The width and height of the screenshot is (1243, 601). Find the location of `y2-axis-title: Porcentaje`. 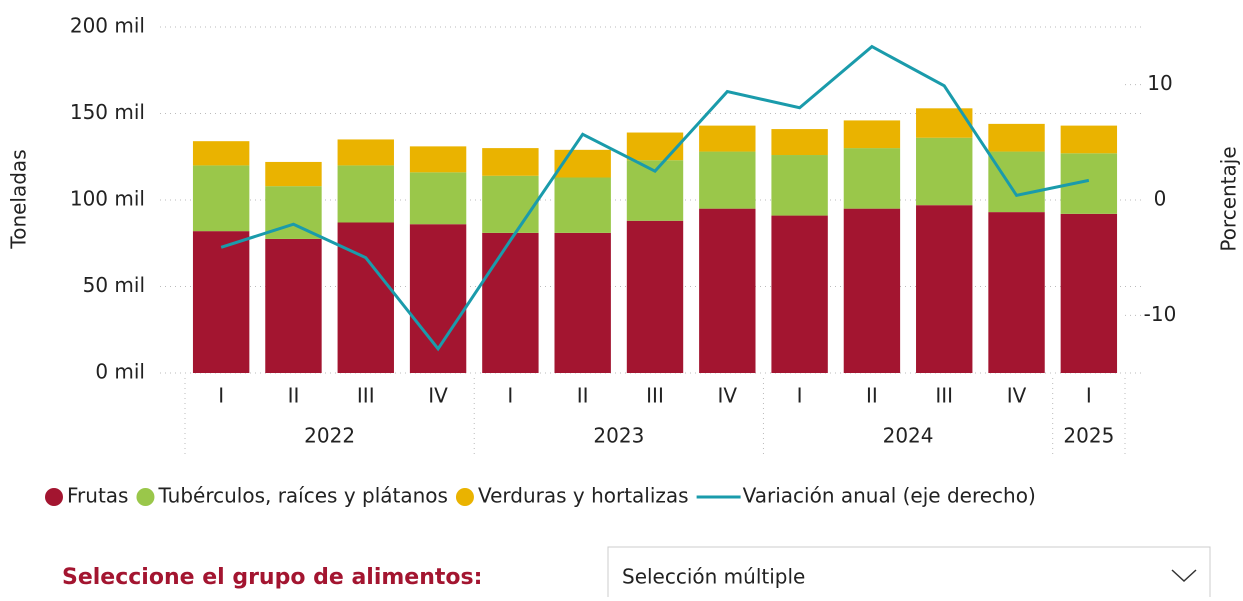

y2-axis-title: Porcentaje is located at coordinates (1229, 198).